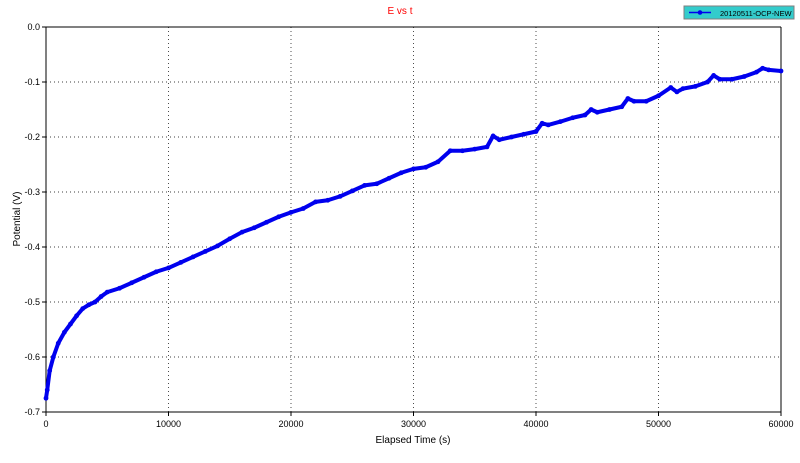 The image size is (800, 463). What do you see at coordinates (290, 424) in the screenshot?
I see `x-tick-label: 20000` at bounding box center [290, 424].